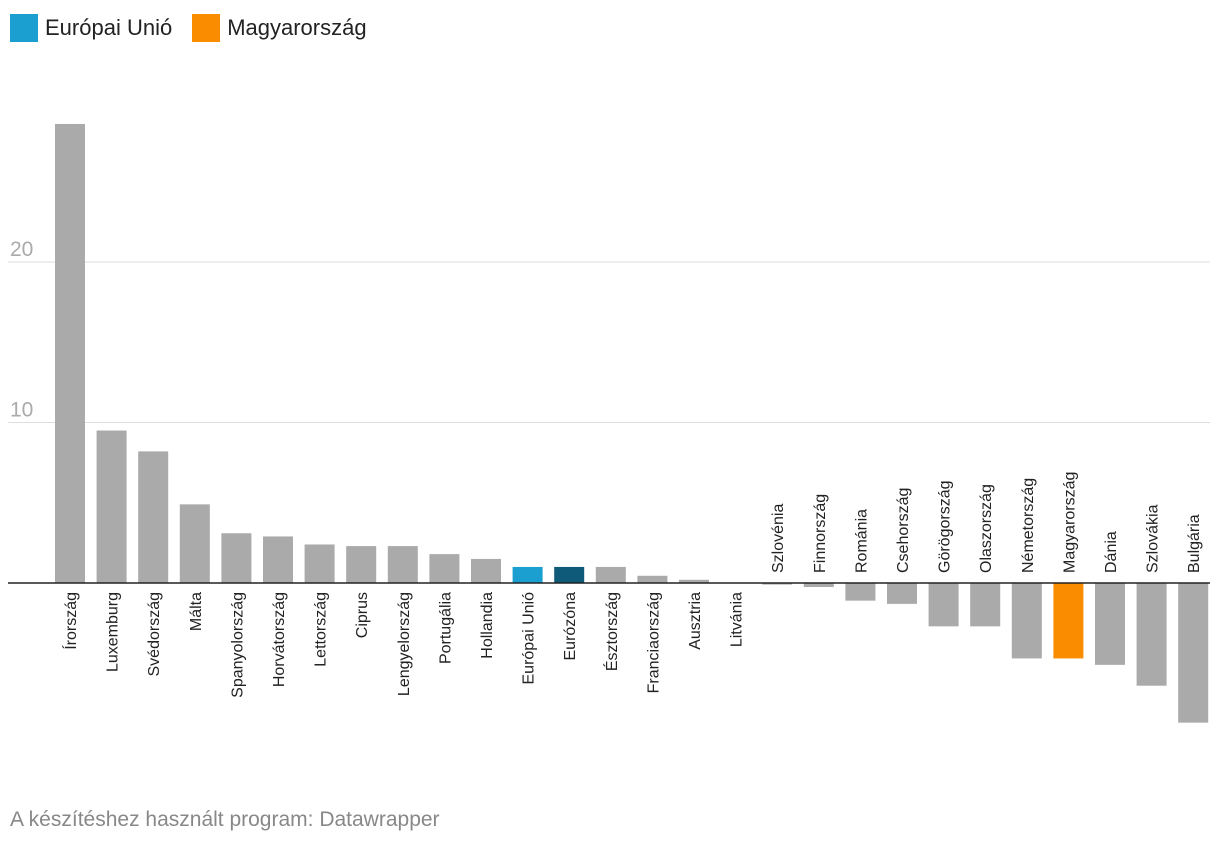 The height and width of the screenshot is (844, 1220). Describe the element at coordinates (737, 619) in the screenshot. I see `x-label-litvania: Litvánia` at that location.